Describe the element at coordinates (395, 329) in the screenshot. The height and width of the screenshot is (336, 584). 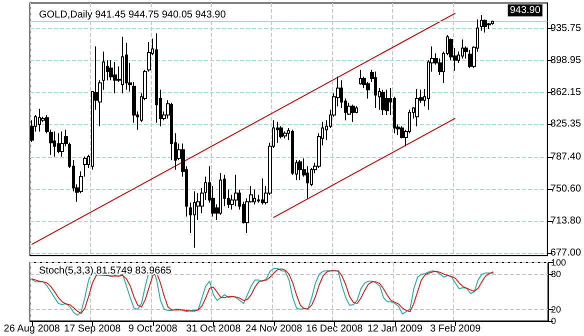
I see `x-tick-label: 12 Jan 2009` at that location.